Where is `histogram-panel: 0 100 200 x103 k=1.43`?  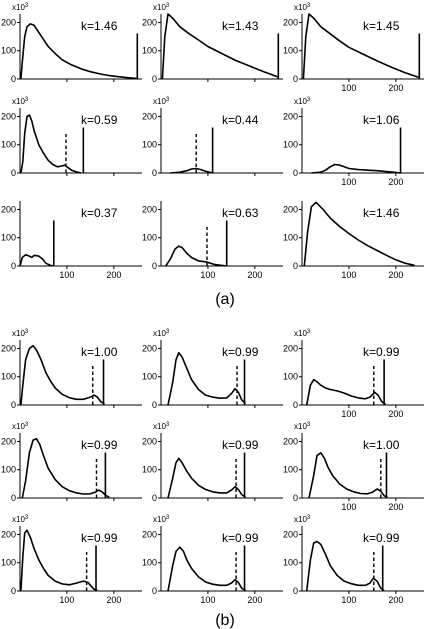 histogram-panel: 0 100 200 x103 k=1.43 is located at coordinates (212, 43).